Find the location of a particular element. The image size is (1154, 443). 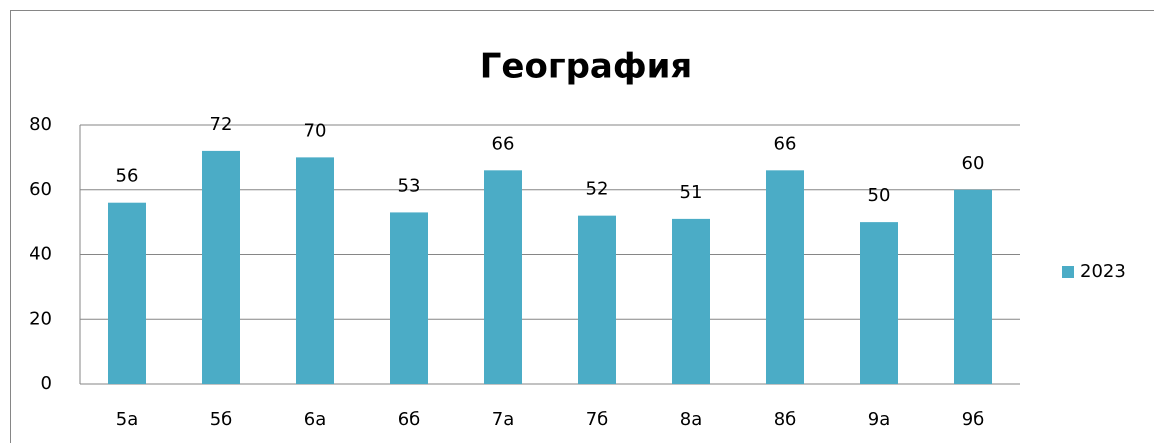

data-label: 60 is located at coordinates (973, 163).